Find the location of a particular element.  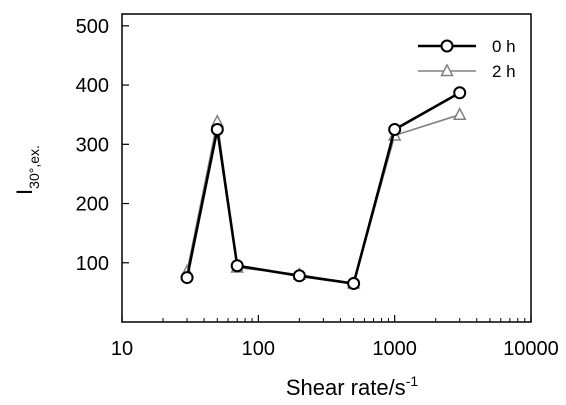

y-tick-label: 100 is located at coordinates (92, 264).